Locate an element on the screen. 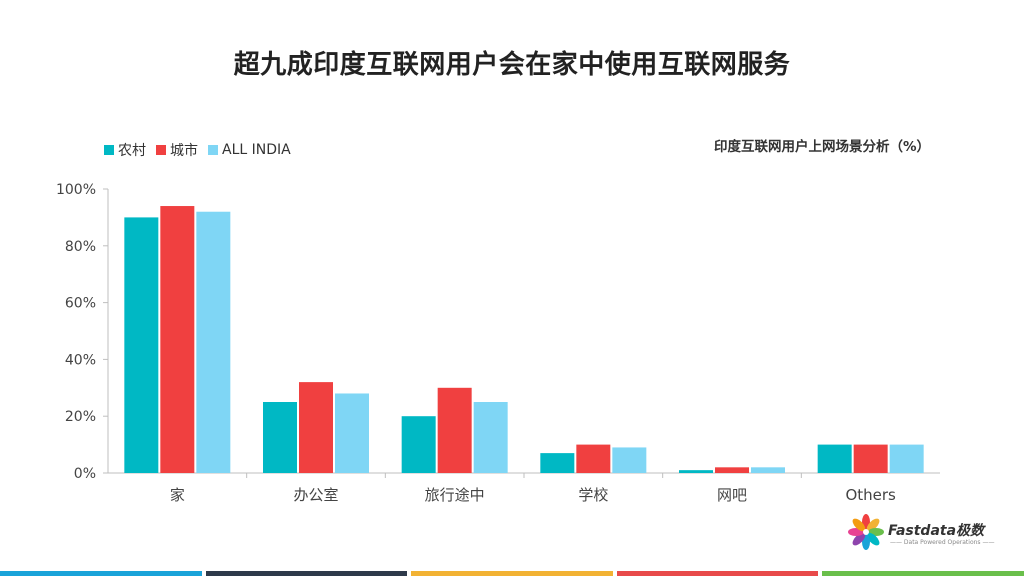 This screenshot has width=1024, height=576. legend-item-urban: 城市 is located at coordinates (177, 150).